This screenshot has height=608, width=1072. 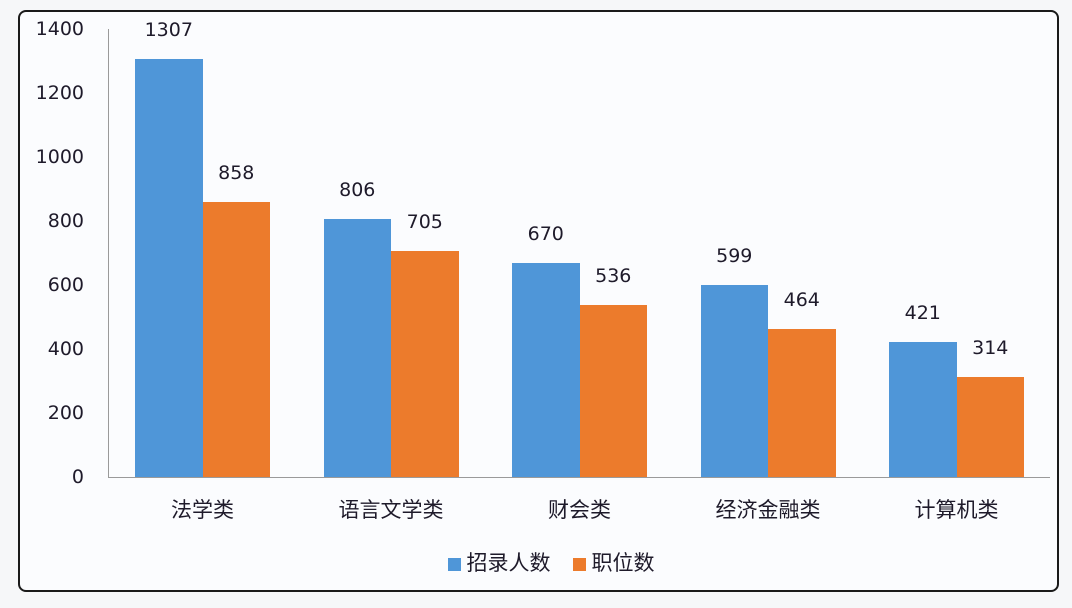 What do you see at coordinates (77, 477) in the screenshot?
I see `y-tick-label: 0` at bounding box center [77, 477].